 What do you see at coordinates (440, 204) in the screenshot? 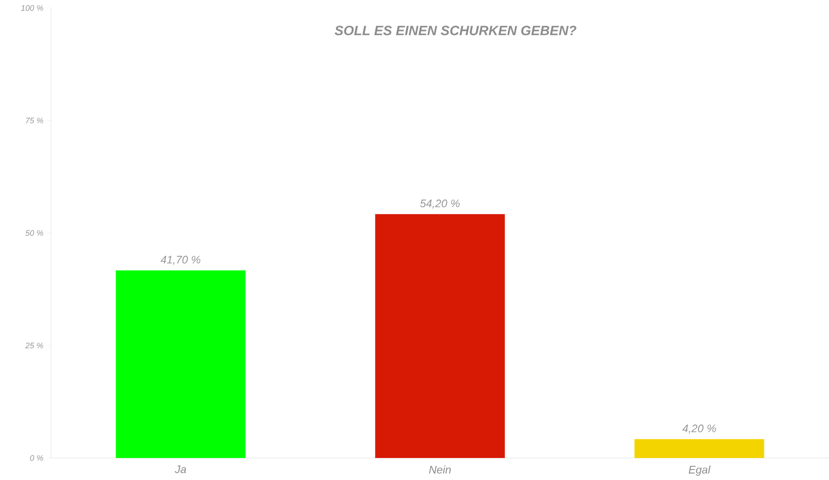
I see `data-label: 54,20 %` at bounding box center [440, 204].